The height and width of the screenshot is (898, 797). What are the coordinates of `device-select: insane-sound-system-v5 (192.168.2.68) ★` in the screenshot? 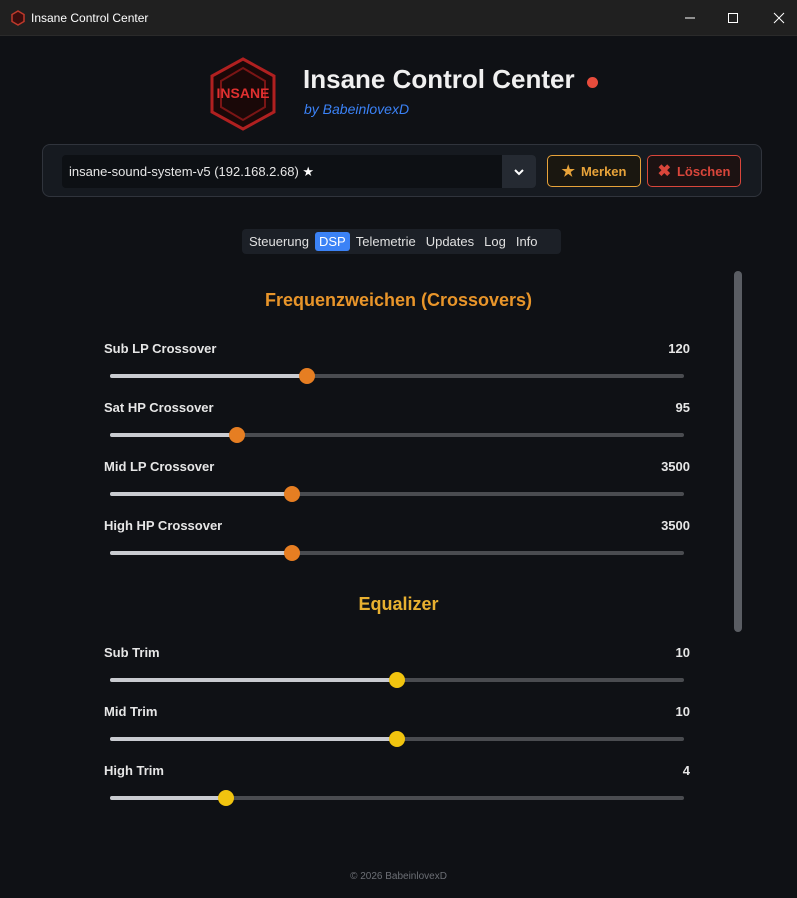 It's located at (299, 171).